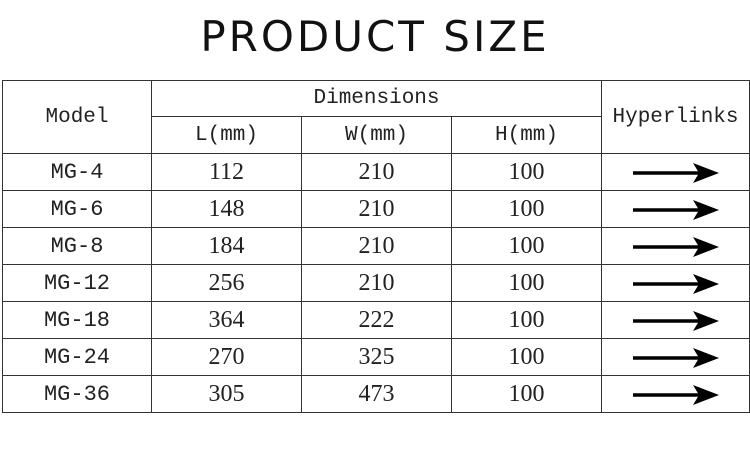  What do you see at coordinates (226, 209) in the screenshot?
I see `length-cell: 148` at bounding box center [226, 209].